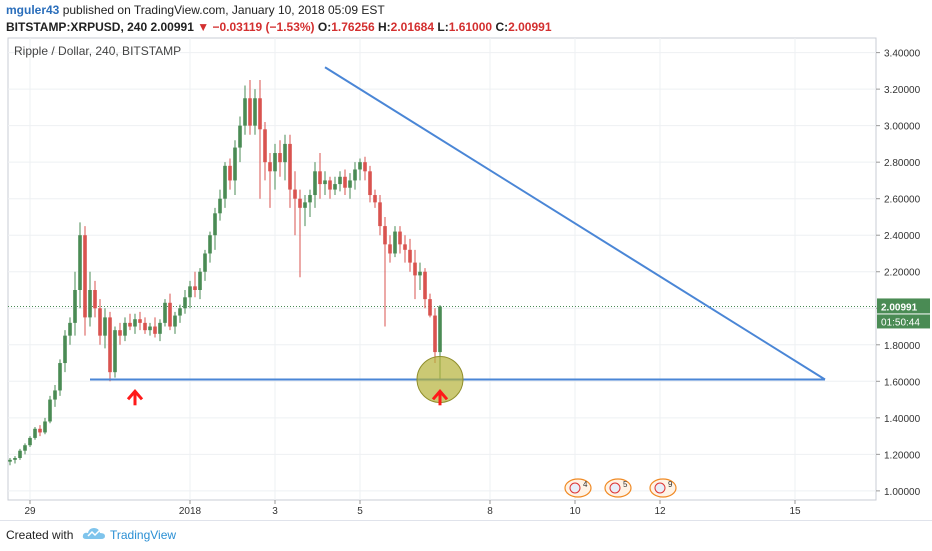 The height and width of the screenshot is (551, 932). What do you see at coordinates (585, 484) in the screenshot?
I see `event-count: 4` at bounding box center [585, 484].